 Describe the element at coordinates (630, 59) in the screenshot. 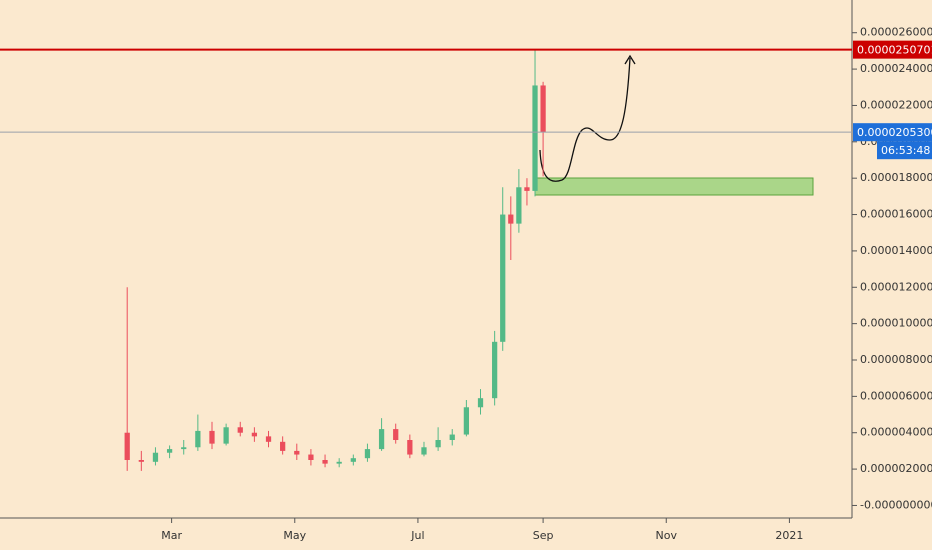

I see `arrow-head` at that location.